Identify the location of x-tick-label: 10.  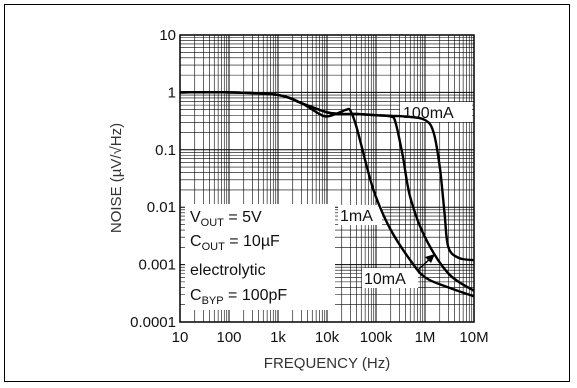
(180, 337).